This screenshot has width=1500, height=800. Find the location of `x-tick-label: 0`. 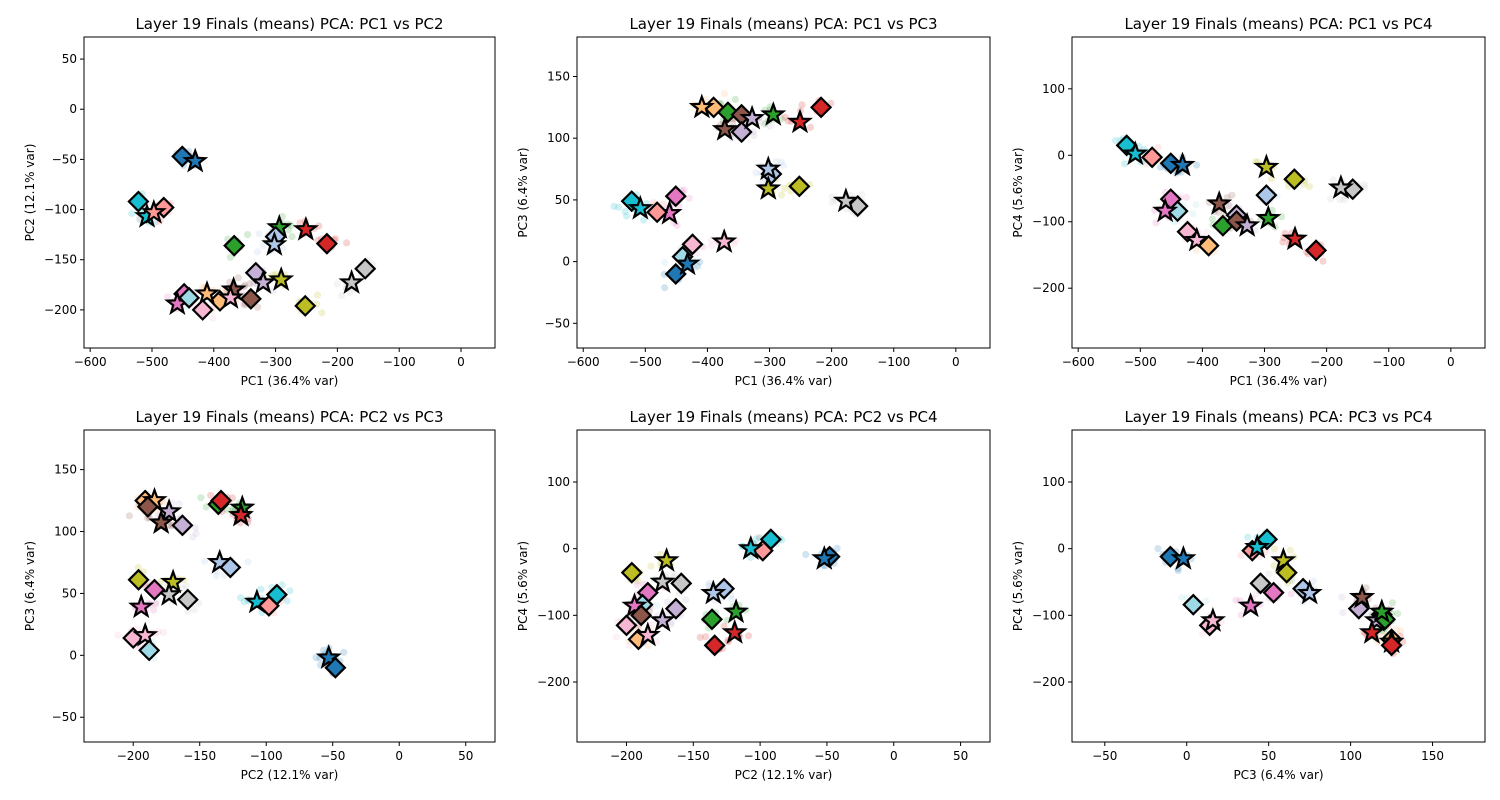

x-tick-label: 0 is located at coordinates (956, 362).